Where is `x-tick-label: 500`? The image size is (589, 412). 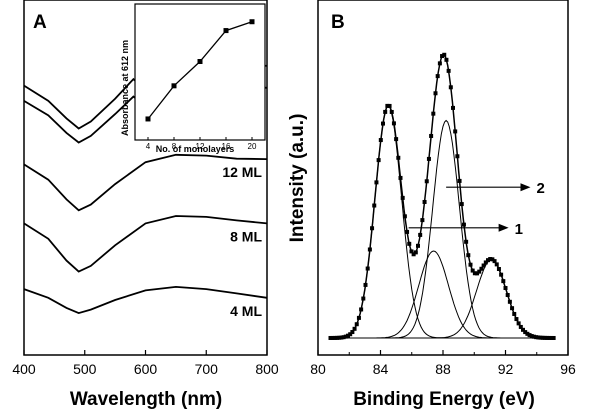 x-tick-label: 500 is located at coordinates (85, 369).